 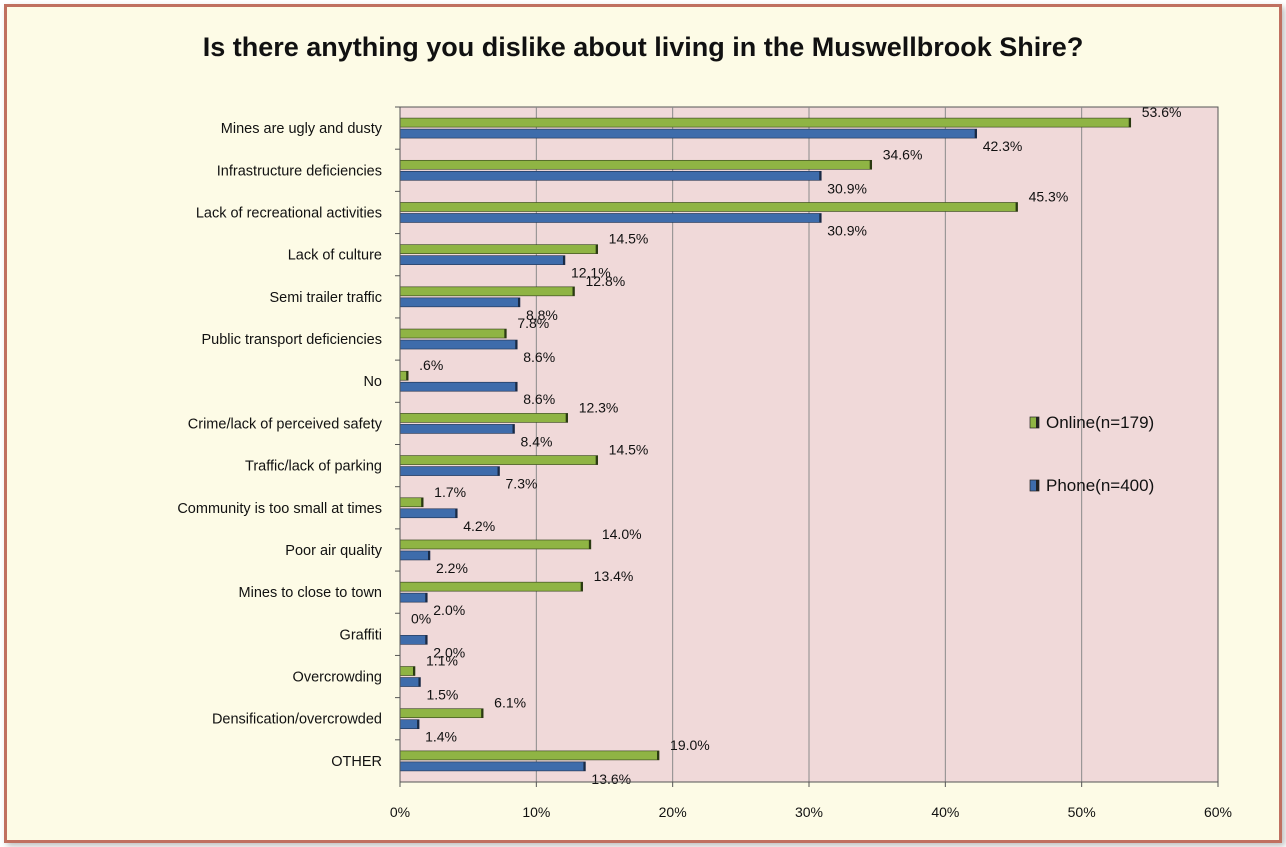 I want to click on data-label-online: 14.0%, so click(x=622, y=534).